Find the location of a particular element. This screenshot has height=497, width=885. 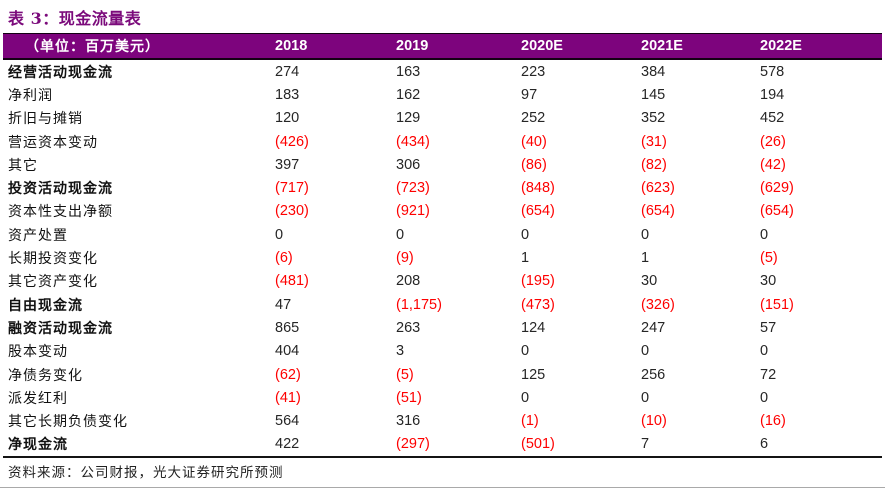

cell-value: (629) is located at coordinates (777, 188).